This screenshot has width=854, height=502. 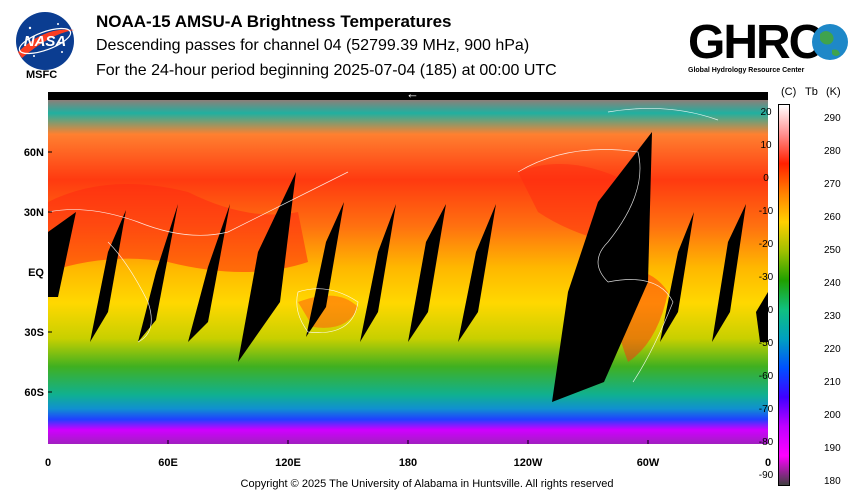 I want to click on lon-label-0: 0, so click(x=48, y=463).